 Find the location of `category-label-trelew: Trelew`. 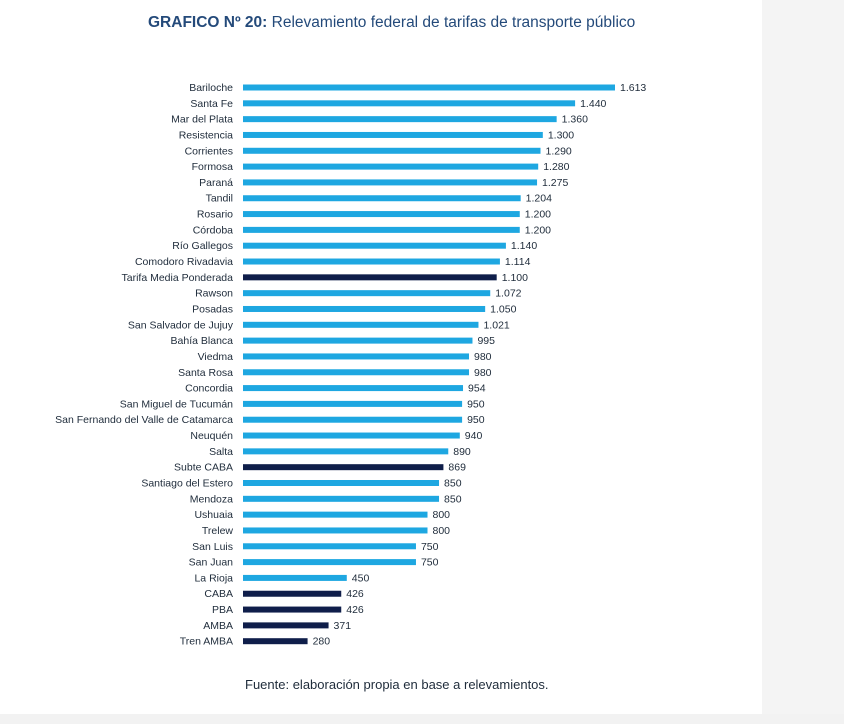

category-label-trelew: Trelew is located at coordinates (218, 531).